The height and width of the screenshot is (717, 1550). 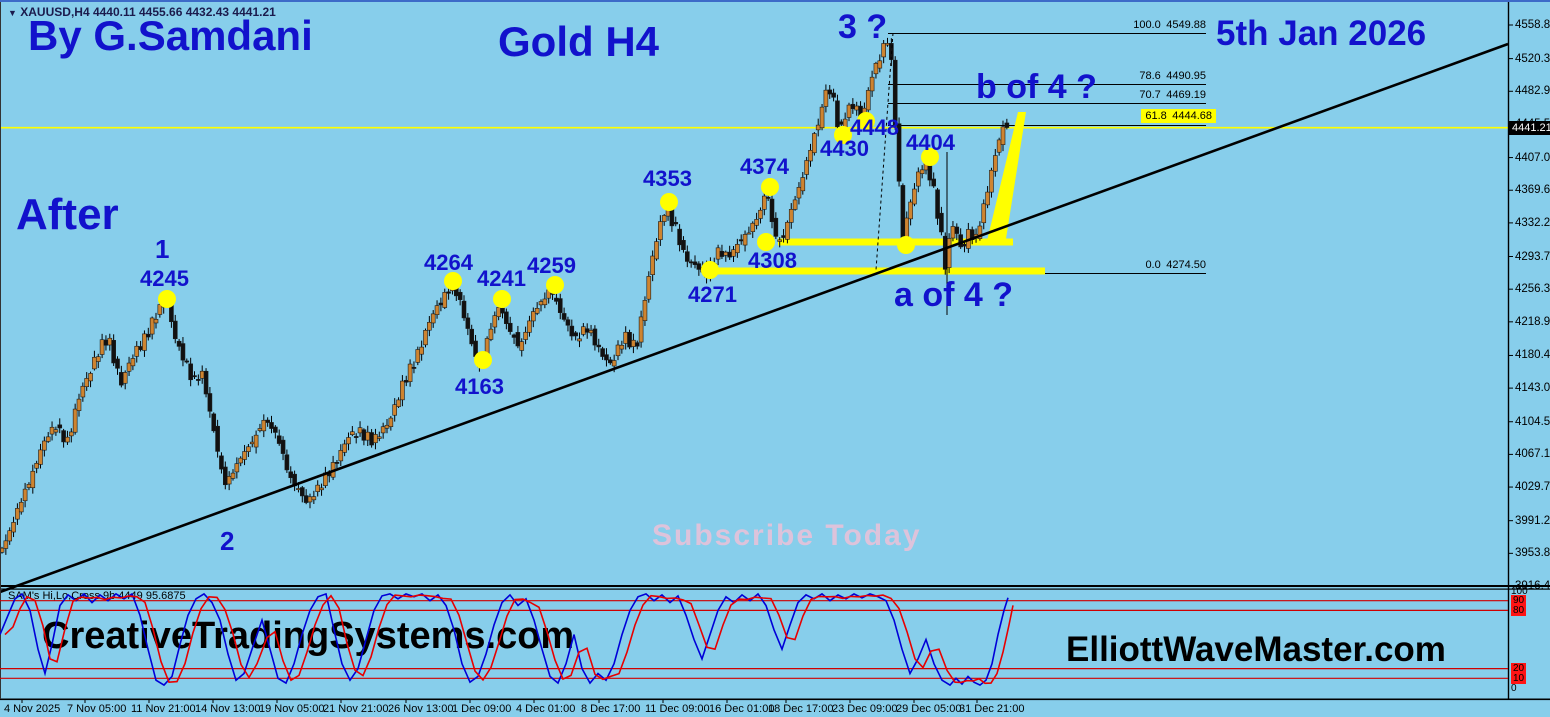 I want to click on oscillator-blue-line, so click(x=504, y=639).